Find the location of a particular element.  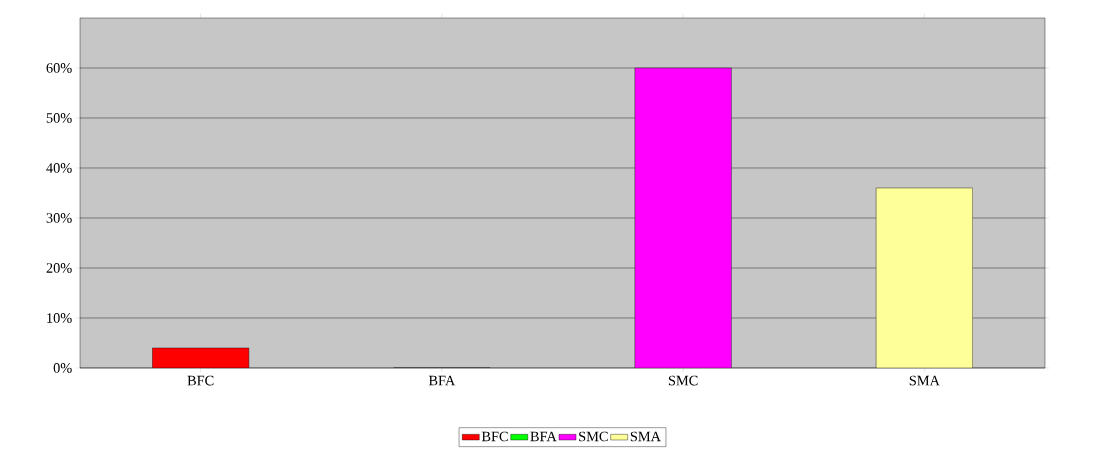

y-tick-label: 60% is located at coordinates (59, 68).